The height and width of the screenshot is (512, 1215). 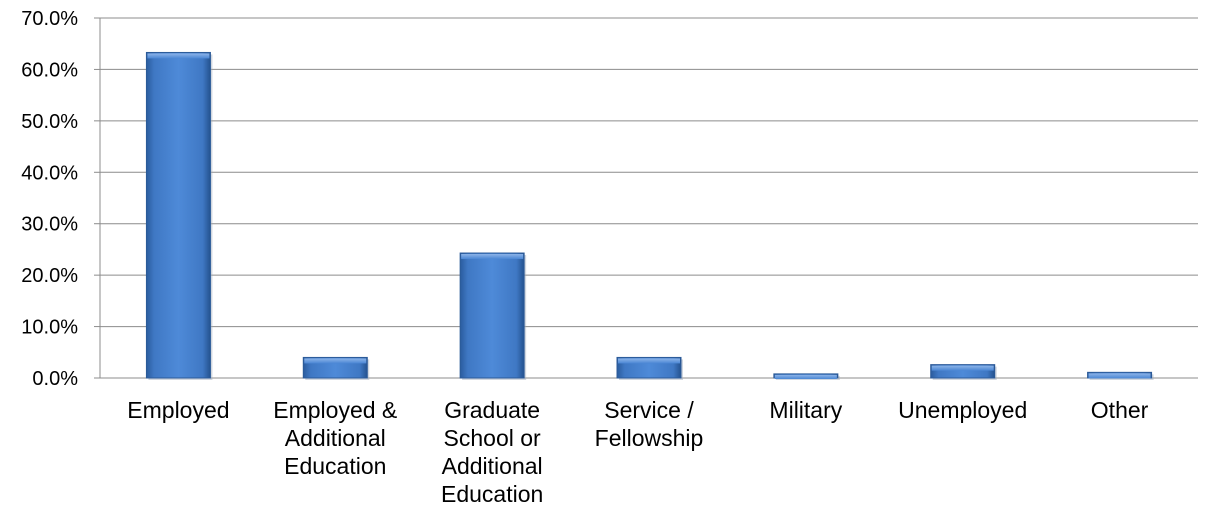 I want to click on y-tick-label: 0.0%, so click(x=55, y=379).